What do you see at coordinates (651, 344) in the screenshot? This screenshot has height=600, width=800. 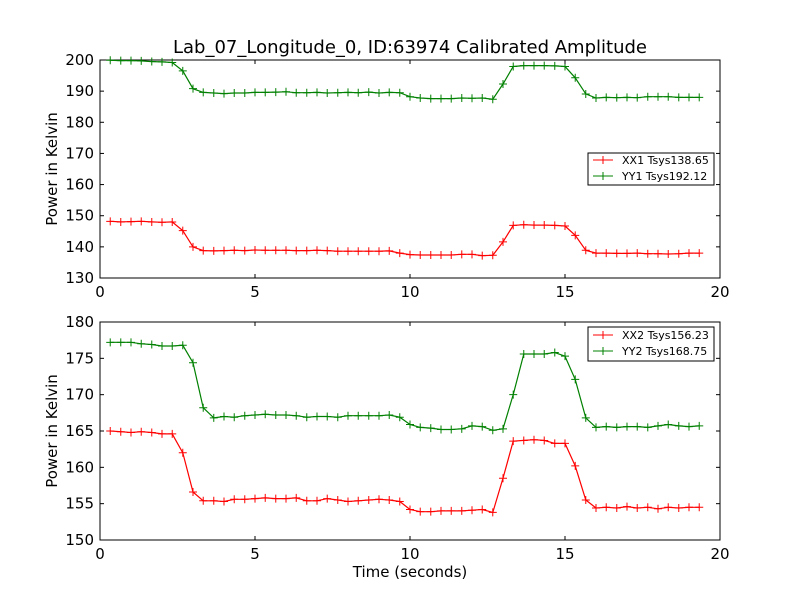 I see `legend-bottom: XX2 Tsys156.23 YY2 Tsys168.75` at bounding box center [651, 344].